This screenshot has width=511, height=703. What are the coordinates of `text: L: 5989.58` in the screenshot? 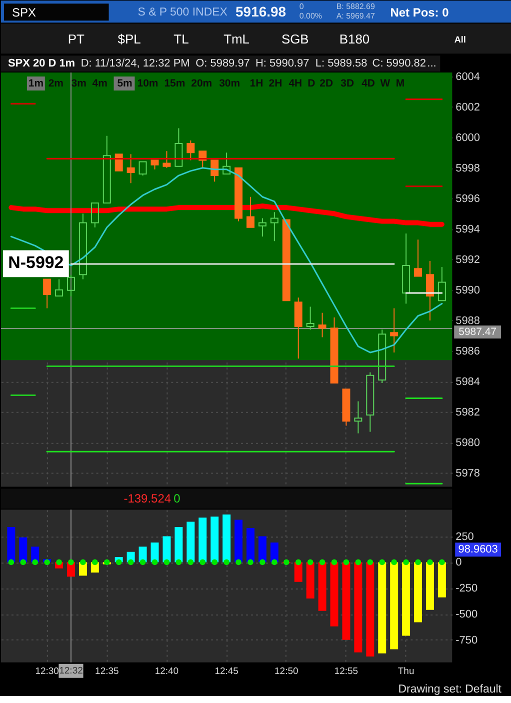 It's located at (341, 64).